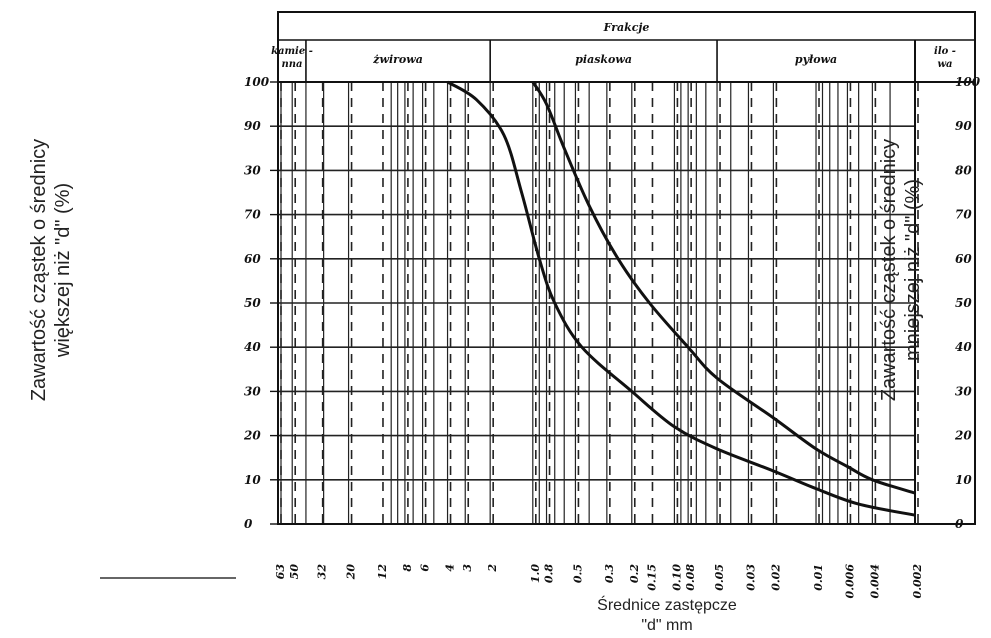 The width and height of the screenshot is (991, 638). Describe the element at coordinates (913, 270) in the screenshot. I see `y-axis-label-right-line2: mniejszej niż "d" (%)` at that location.